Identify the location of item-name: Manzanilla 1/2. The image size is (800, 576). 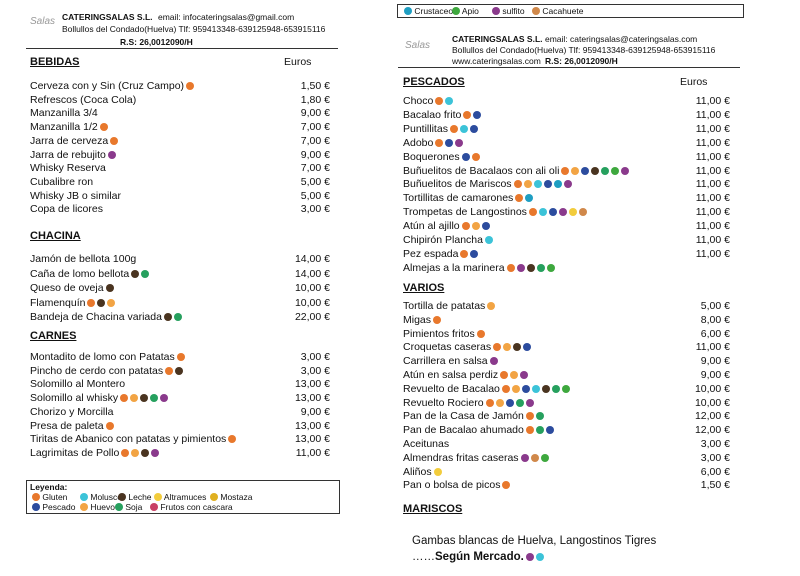
(69, 127).